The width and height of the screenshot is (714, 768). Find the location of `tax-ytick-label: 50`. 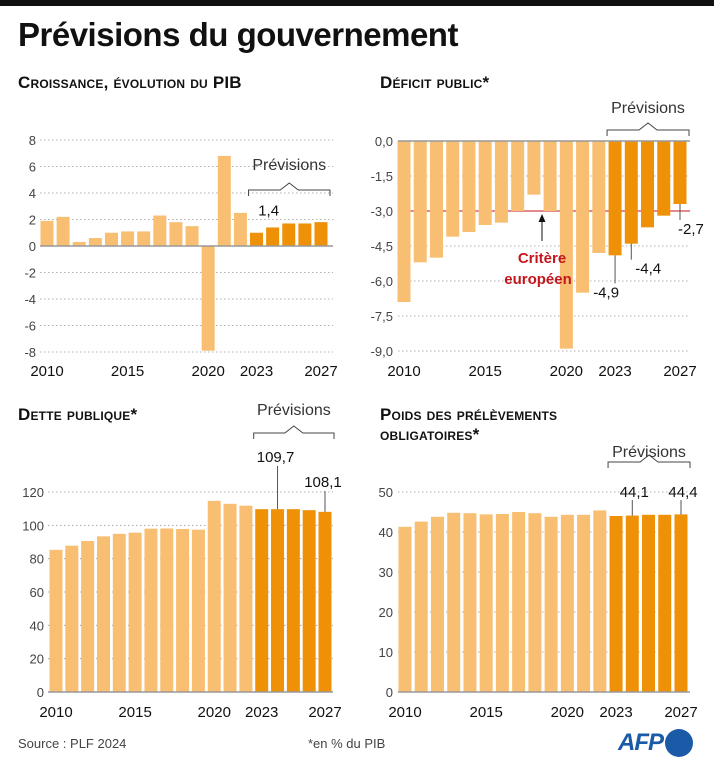

tax-ytick-label: 50 is located at coordinates (386, 492).